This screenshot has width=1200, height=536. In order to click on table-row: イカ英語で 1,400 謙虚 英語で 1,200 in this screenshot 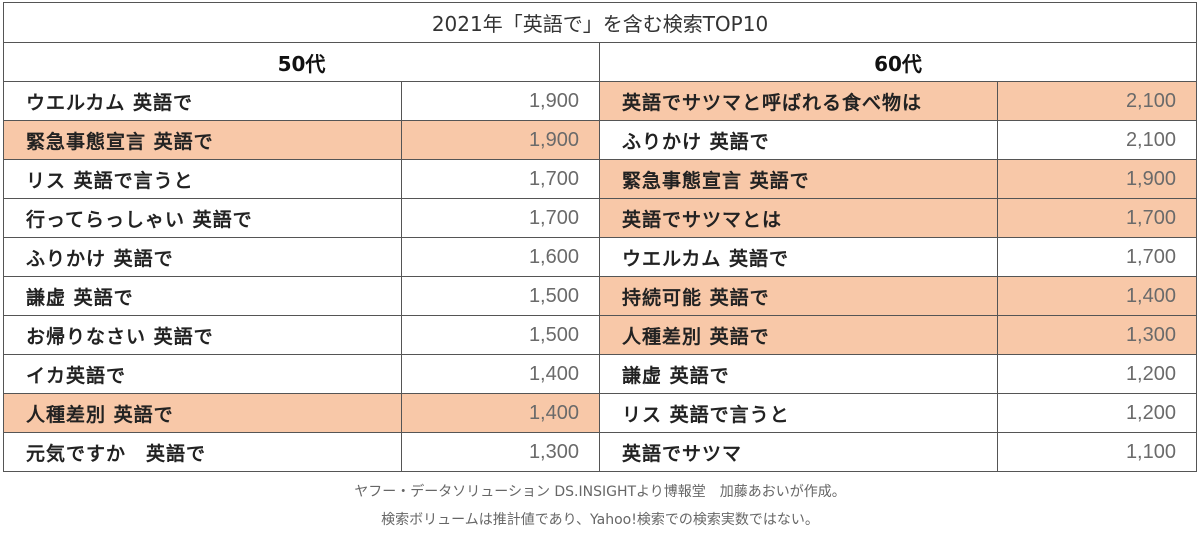, I will do `click(600, 374)`.